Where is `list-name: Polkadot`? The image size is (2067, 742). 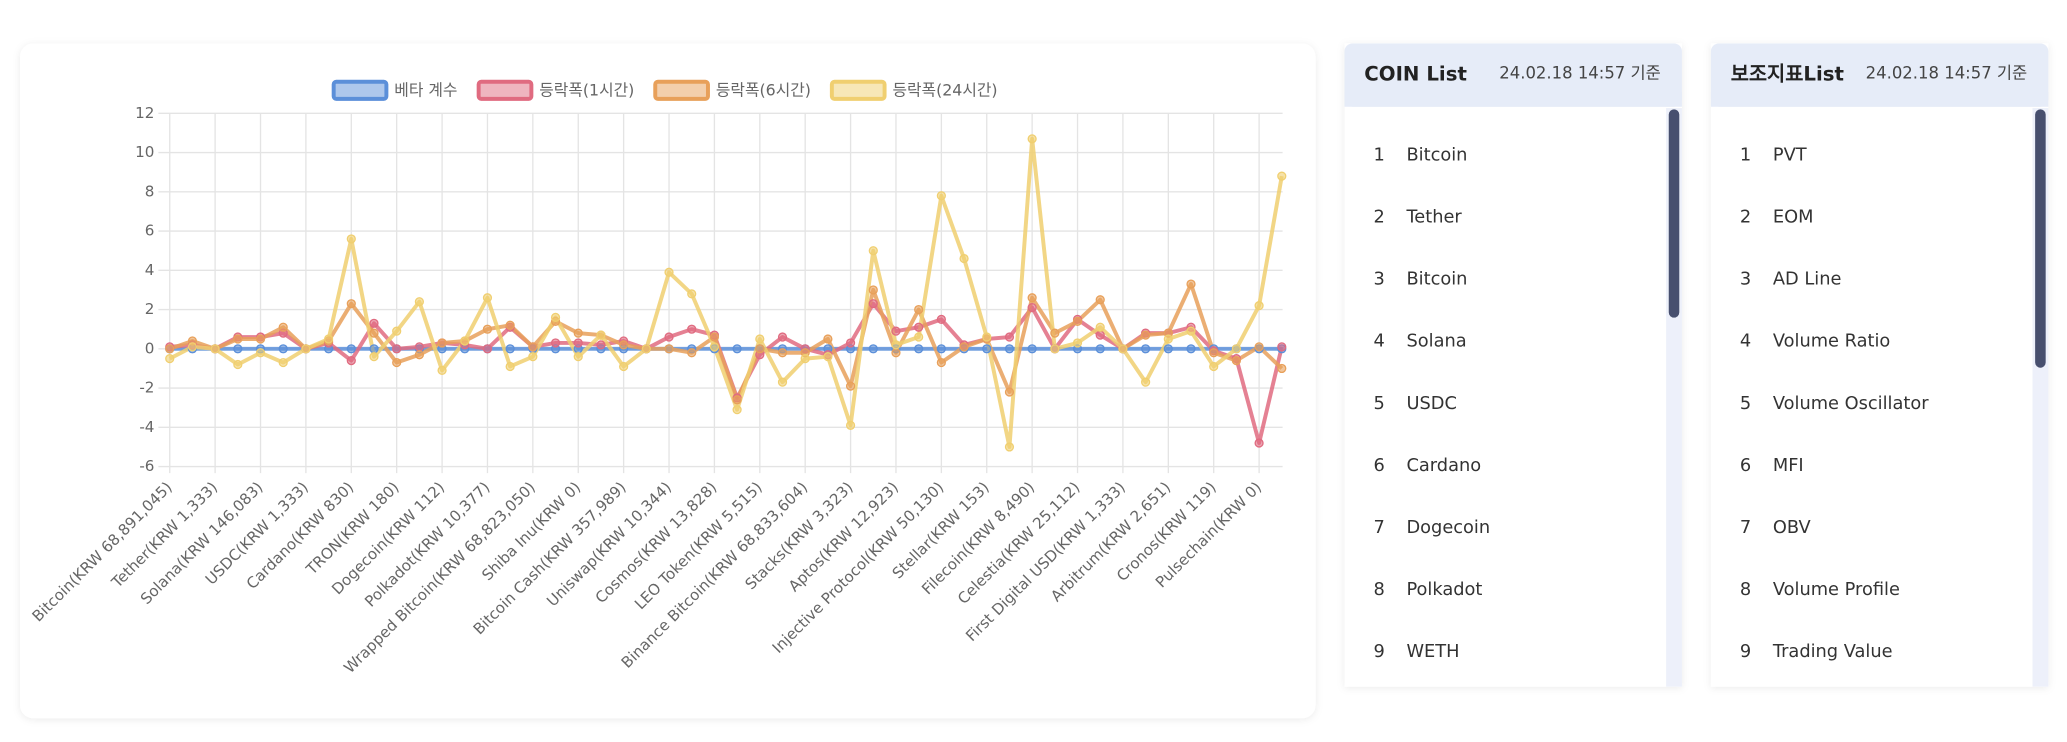 list-name: Polkadot is located at coordinates (1444, 589).